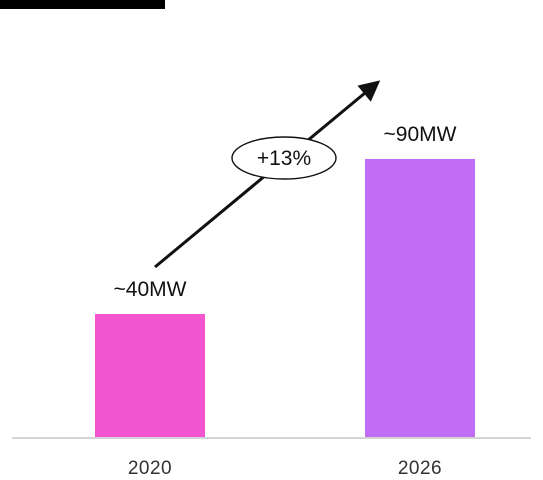 The width and height of the screenshot is (543, 480). I want to click on cagr-bubble, so click(284, 158).